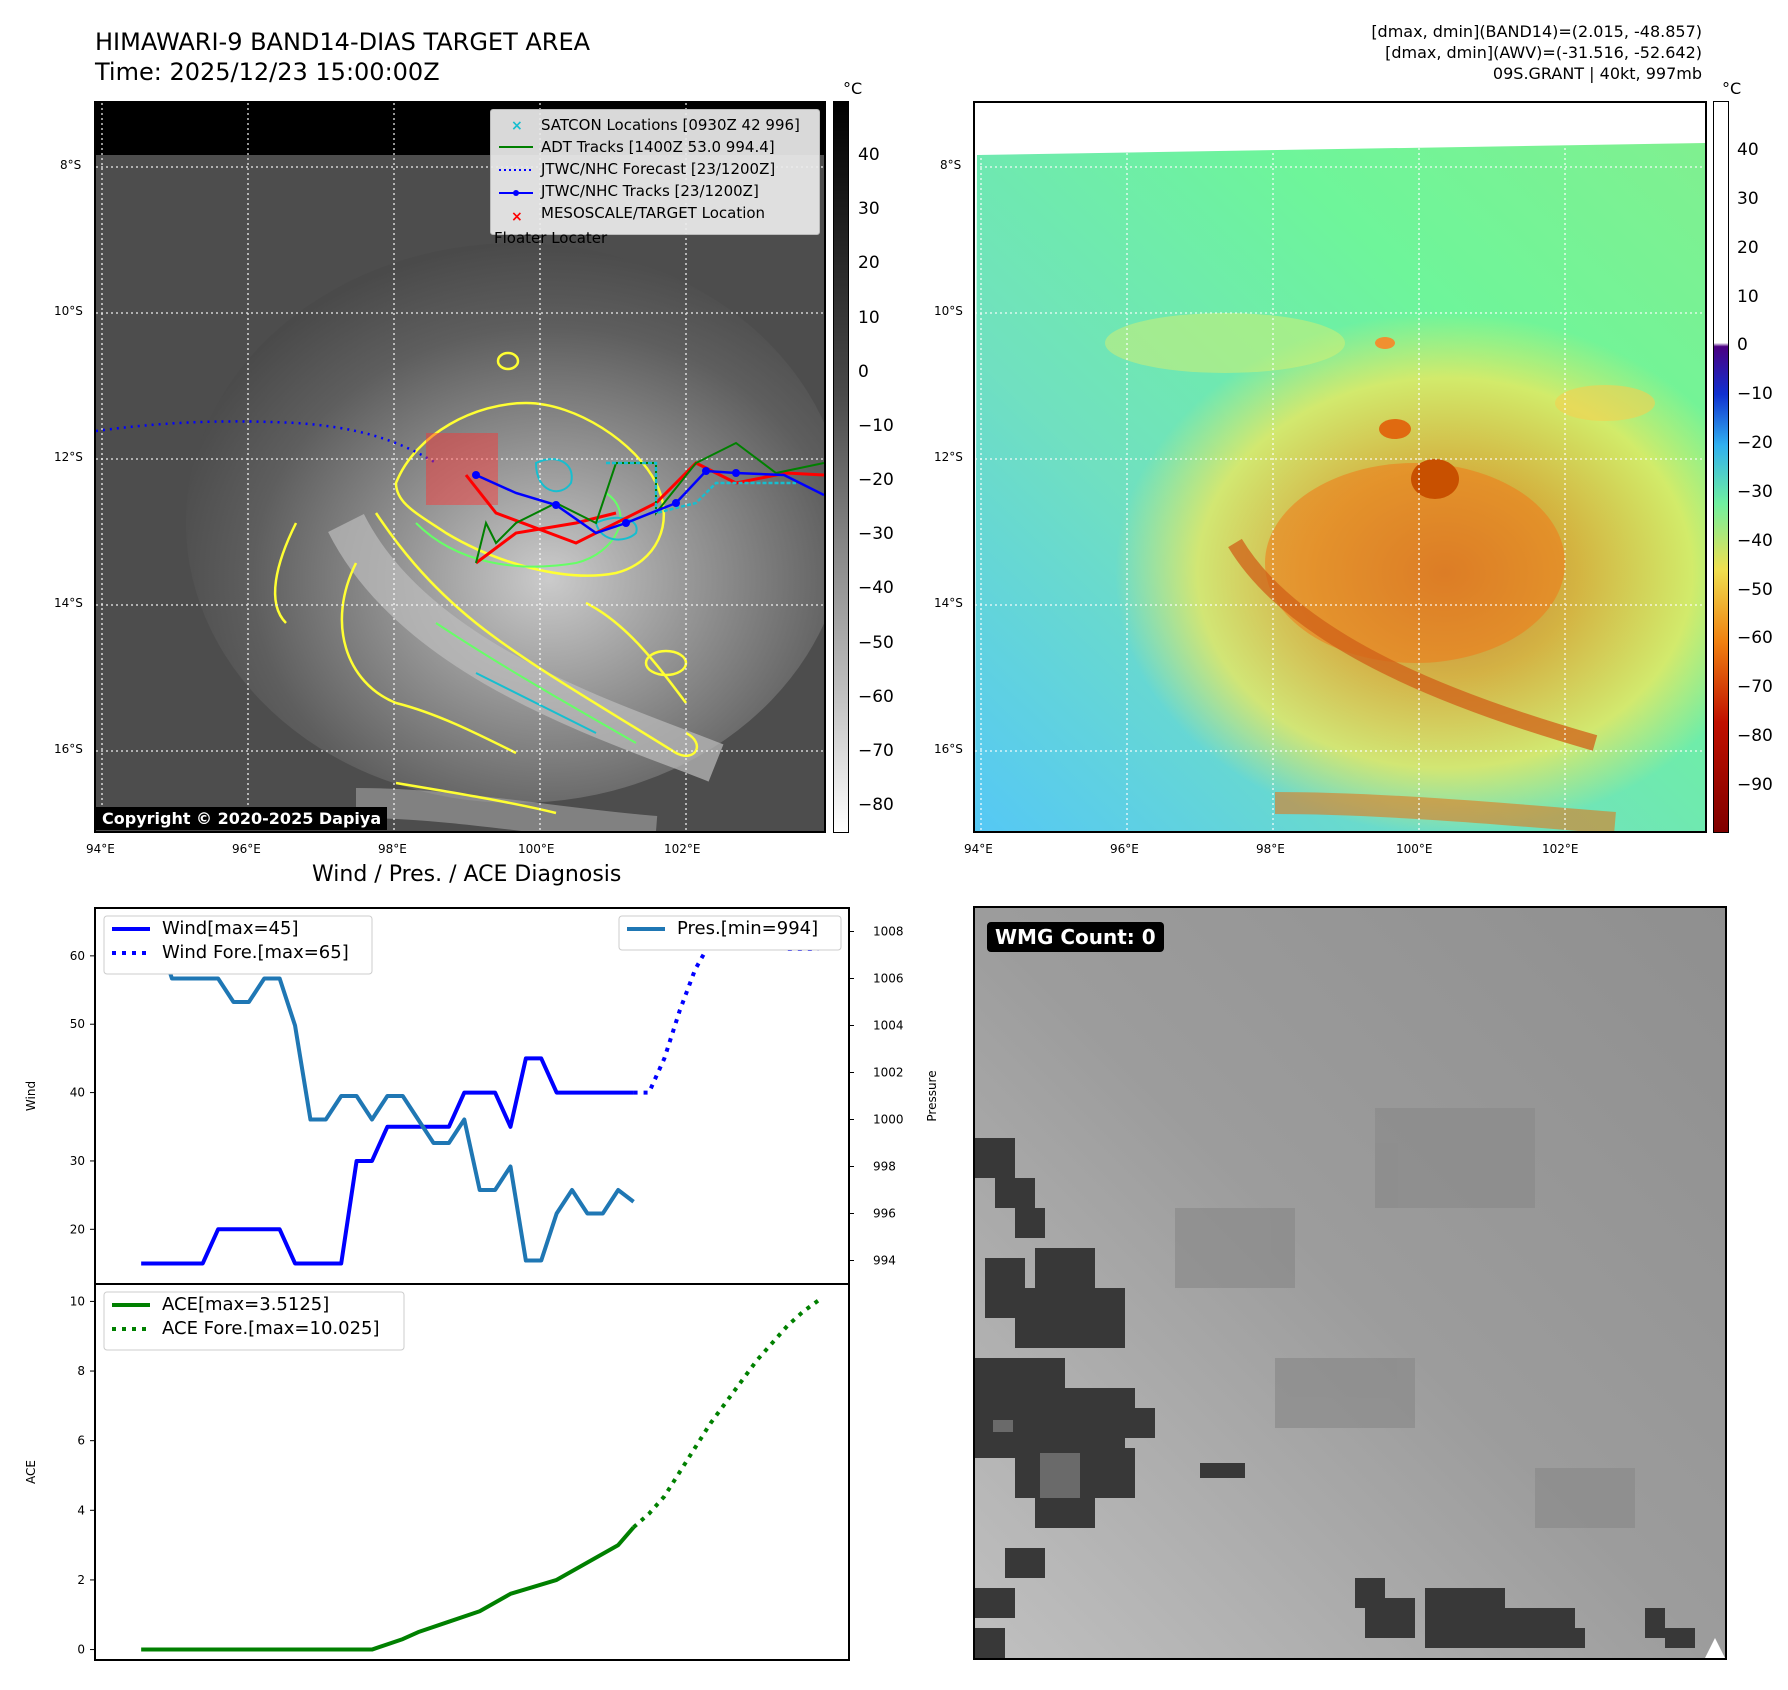 The height and width of the screenshot is (1690, 1788). I want to click on wv-colorbar-tick: 0, so click(1742, 345).